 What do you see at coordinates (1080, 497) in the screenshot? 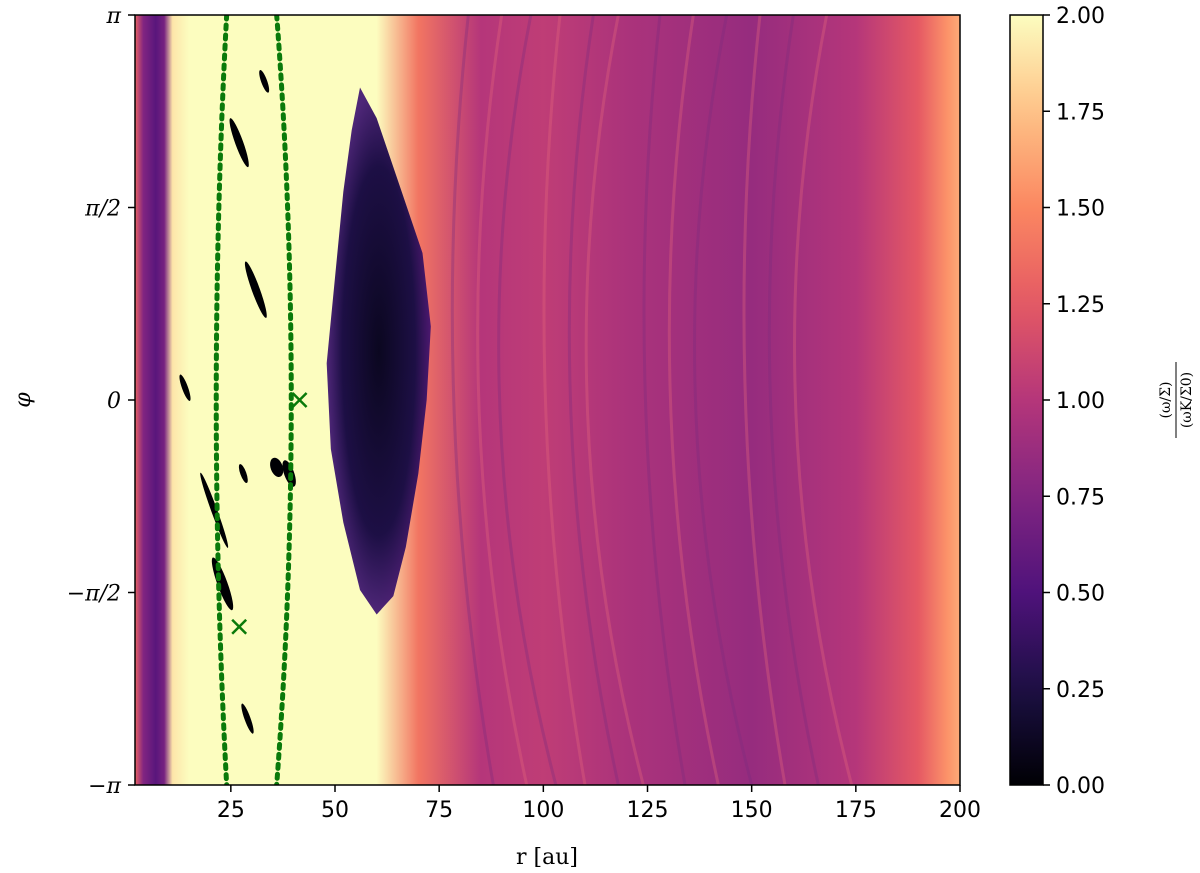
I see `colorbar-tick-label: 0.75` at bounding box center [1080, 497].